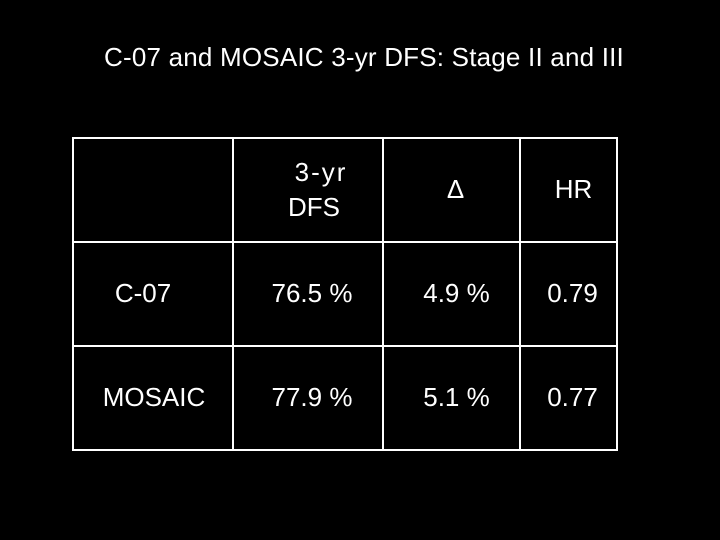  I want to click on header-cell-dfs: 3-yr DFS, so click(308, 190).